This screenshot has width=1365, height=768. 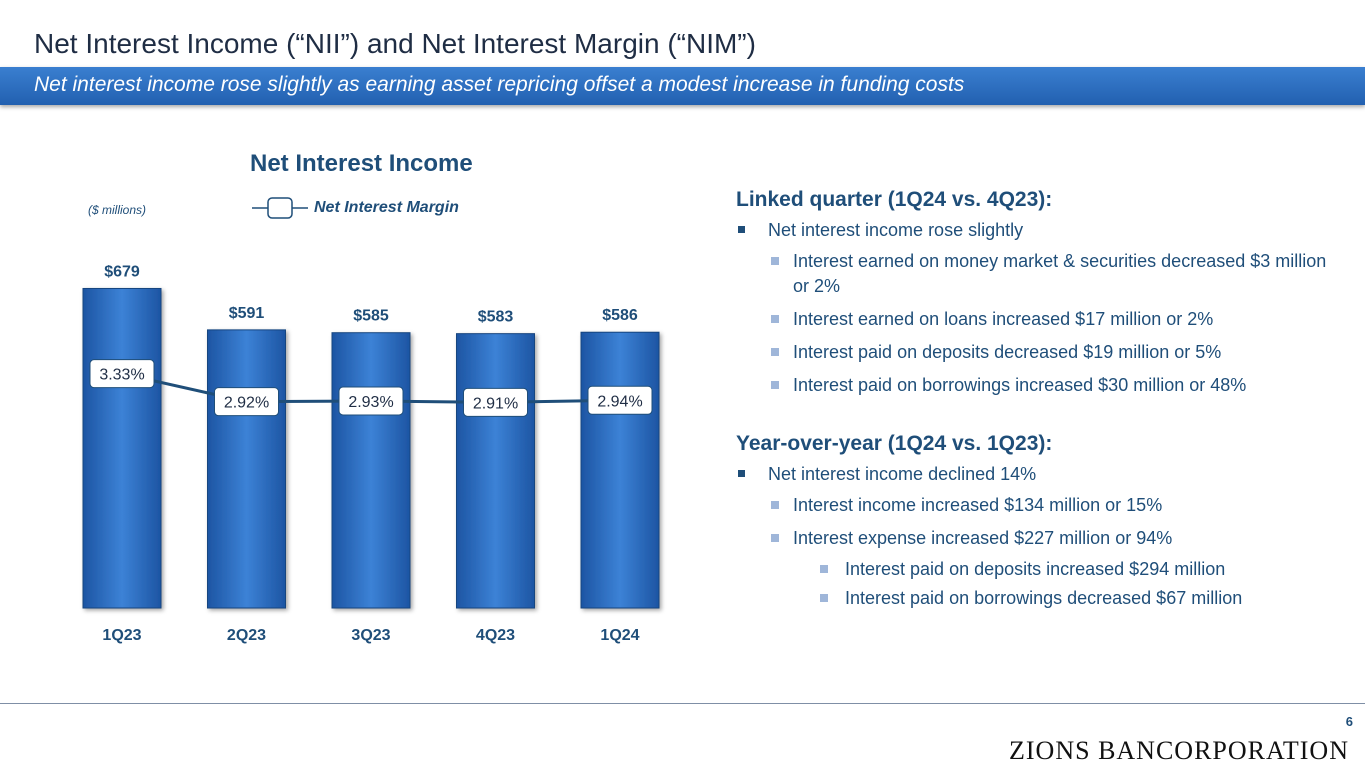 I want to click on nim-value-label: 2.93%, so click(x=370, y=402).